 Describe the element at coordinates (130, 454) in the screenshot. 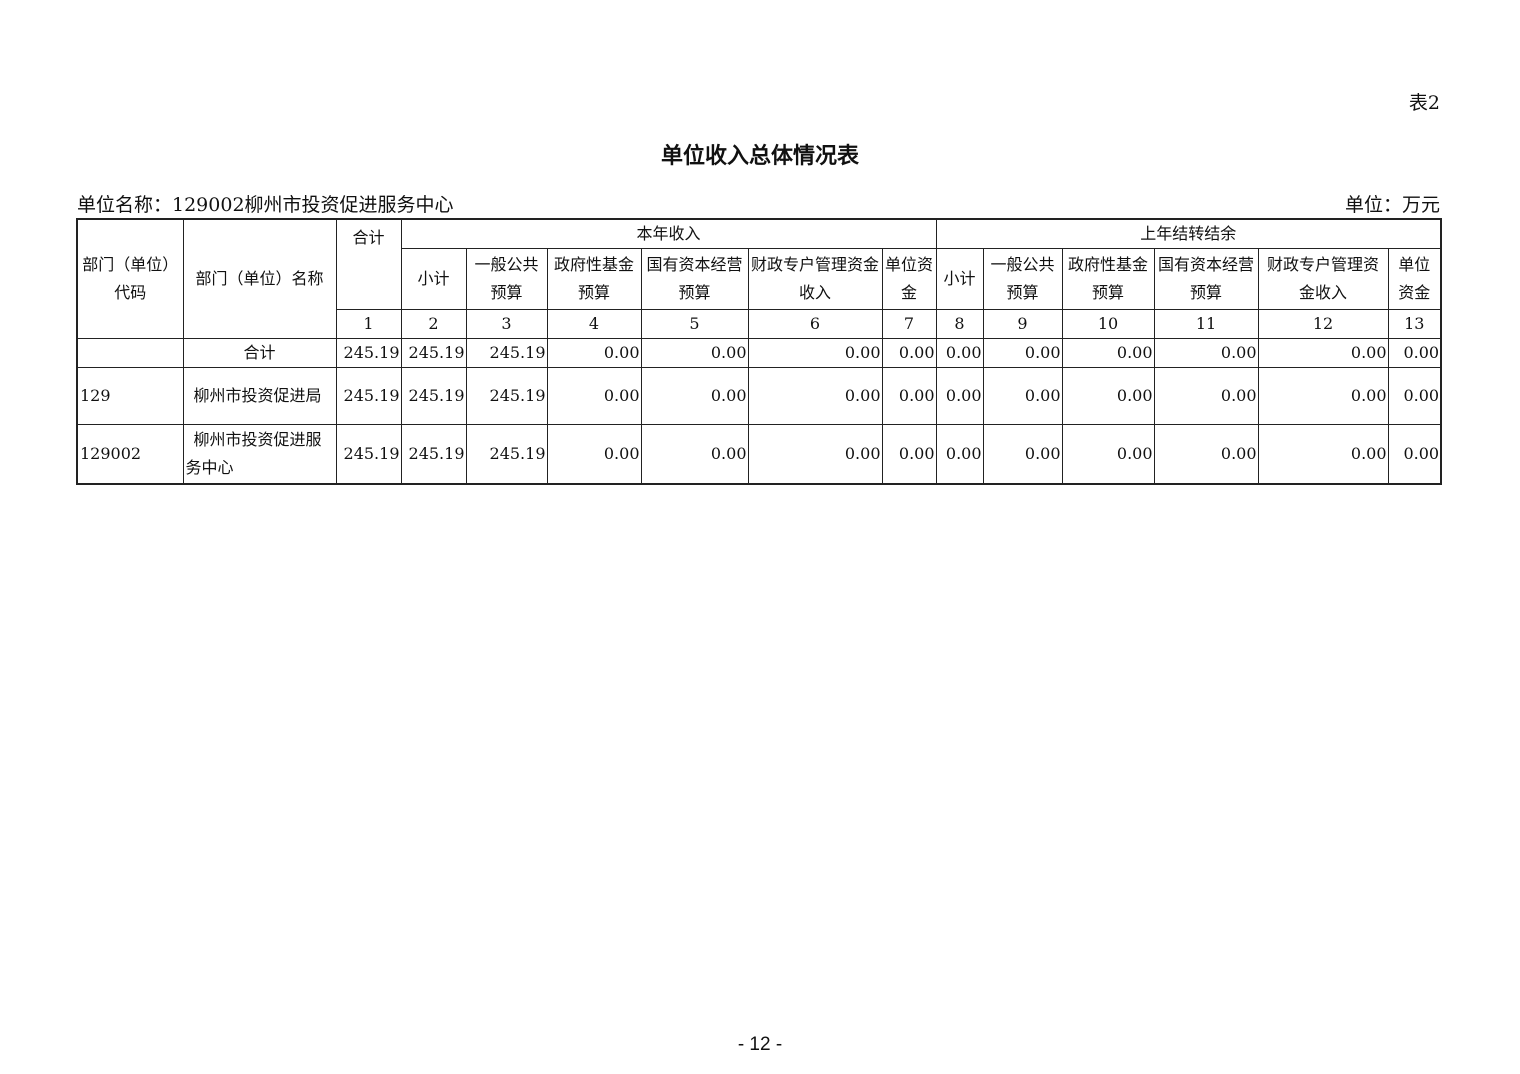

I see `row-code: 129002` at that location.